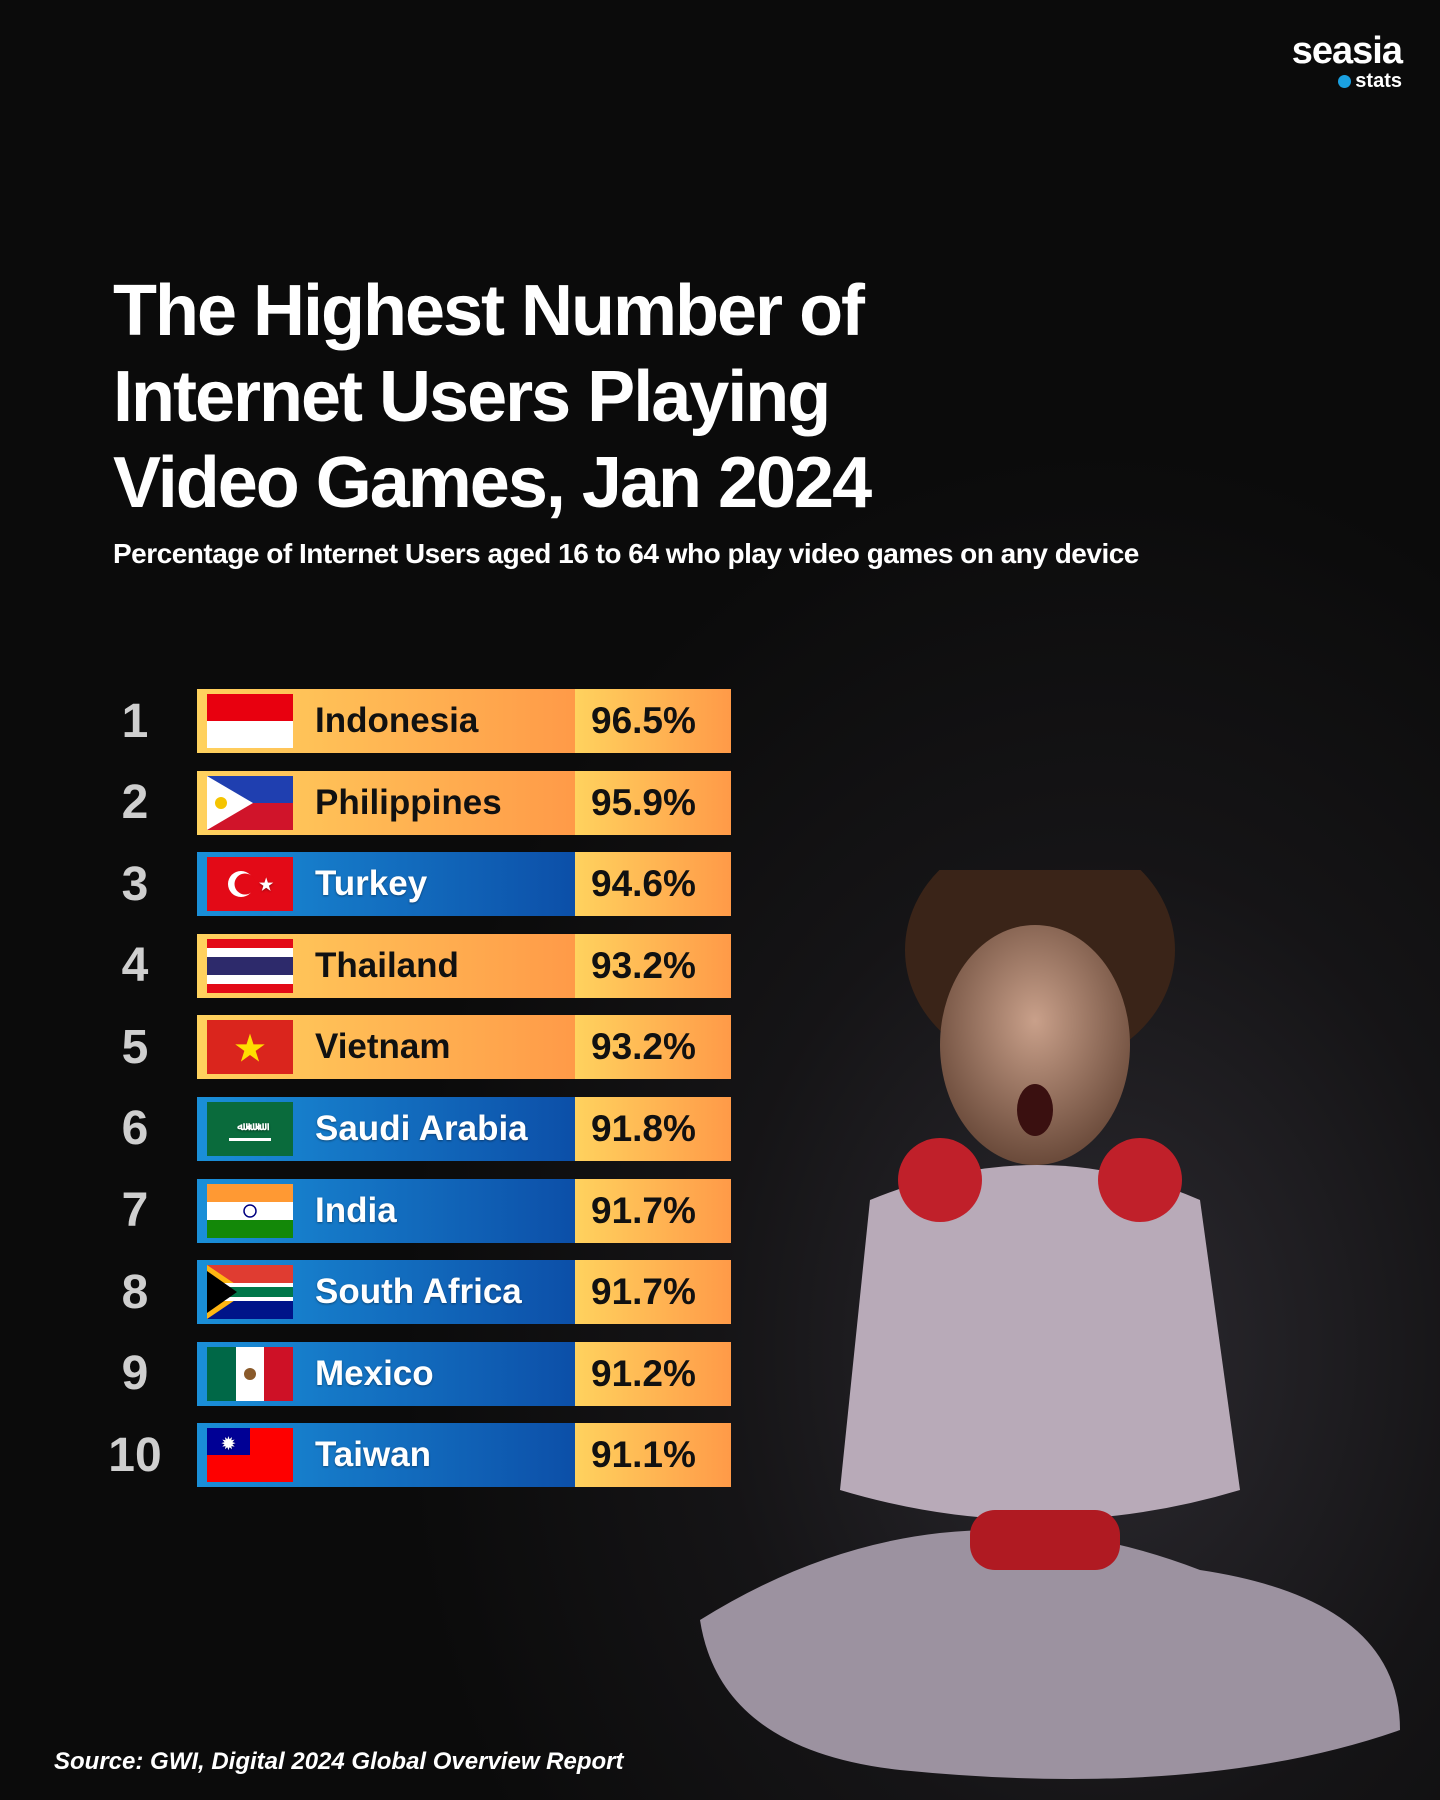 This screenshot has height=1800, width=1440. I want to click on rank-label: 3, so click(135, 884).